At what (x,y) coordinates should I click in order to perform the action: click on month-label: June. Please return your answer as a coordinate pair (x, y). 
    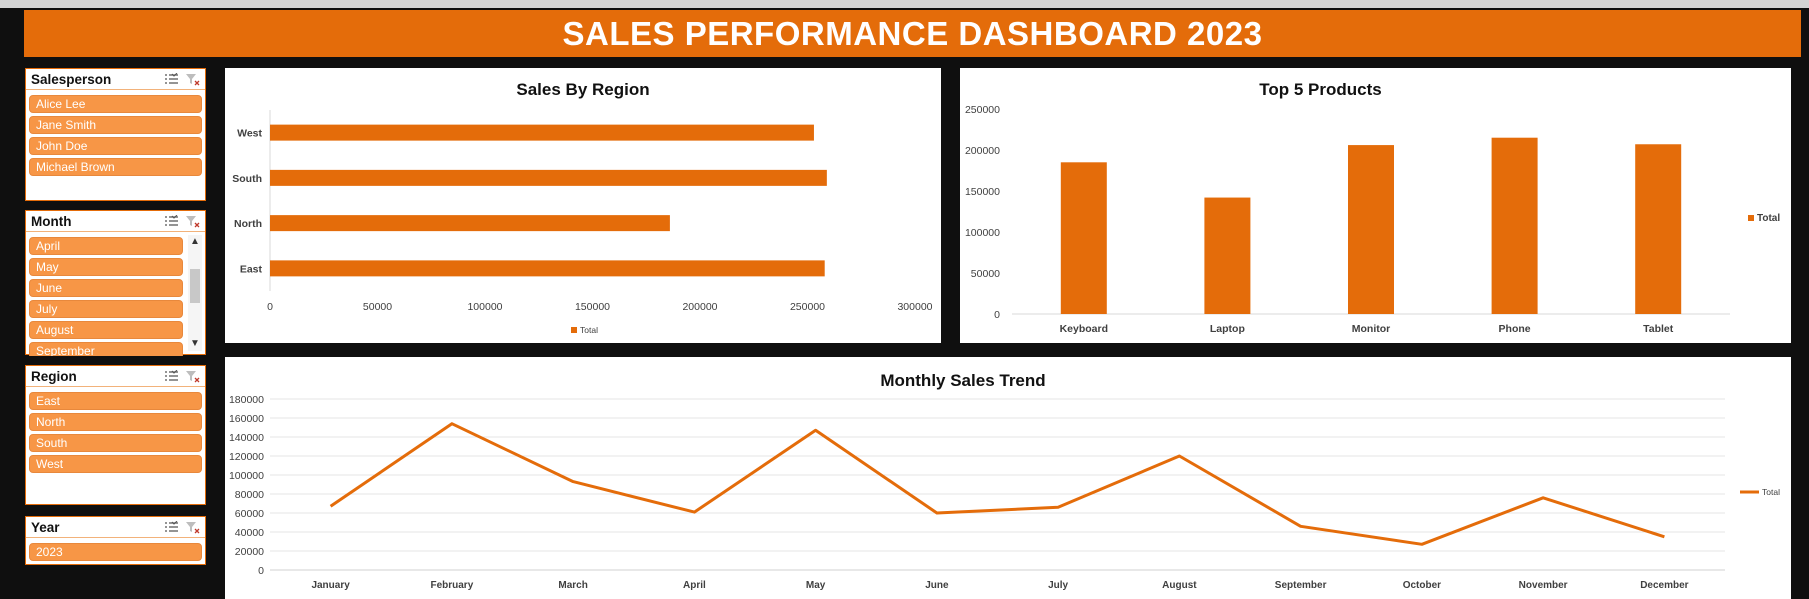
    Looking at the image, I should click on (937, 585).